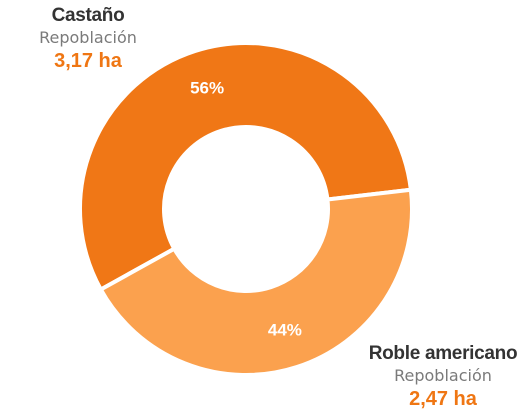 The image size is (526, 415). I want to click on percent-label-castano: 56%, so click(207, 88).